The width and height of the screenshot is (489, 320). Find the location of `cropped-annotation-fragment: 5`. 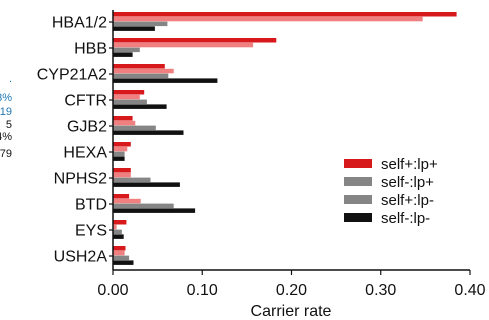

cropped-annotation-fragment: 5 is located at coordinates (9, 125).